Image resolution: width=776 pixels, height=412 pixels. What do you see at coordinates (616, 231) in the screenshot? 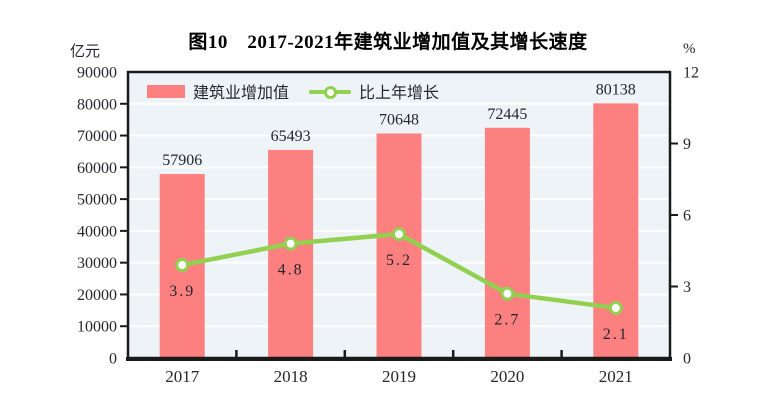
I see `bar-2021` at bounding box center [616, 231].